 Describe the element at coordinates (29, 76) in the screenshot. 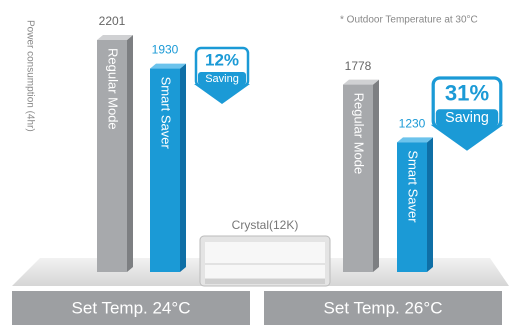

I see `y-label: Power consumption (4hr)` at that location.